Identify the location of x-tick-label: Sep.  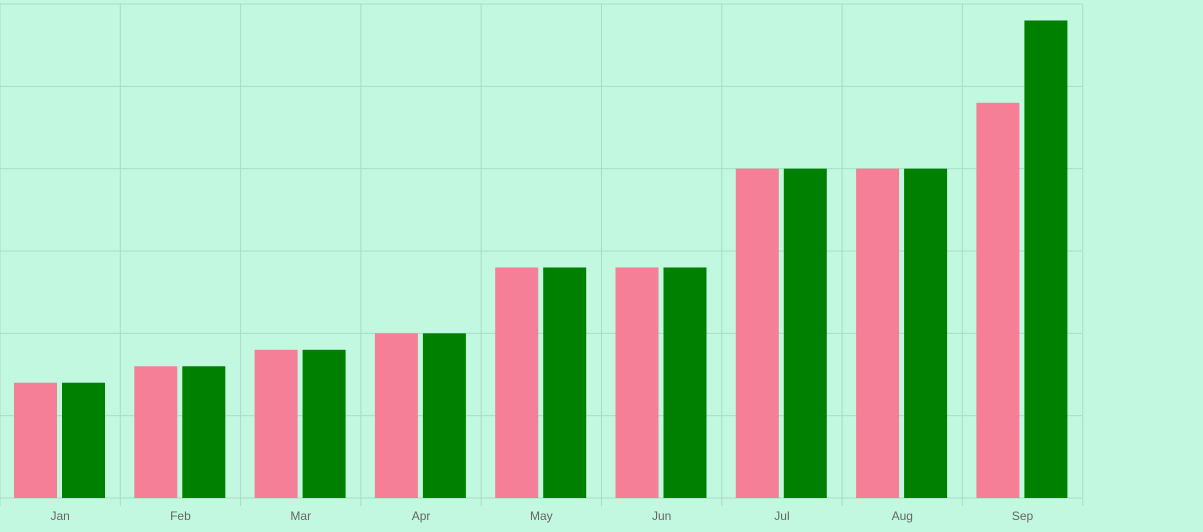
(1023, 516).